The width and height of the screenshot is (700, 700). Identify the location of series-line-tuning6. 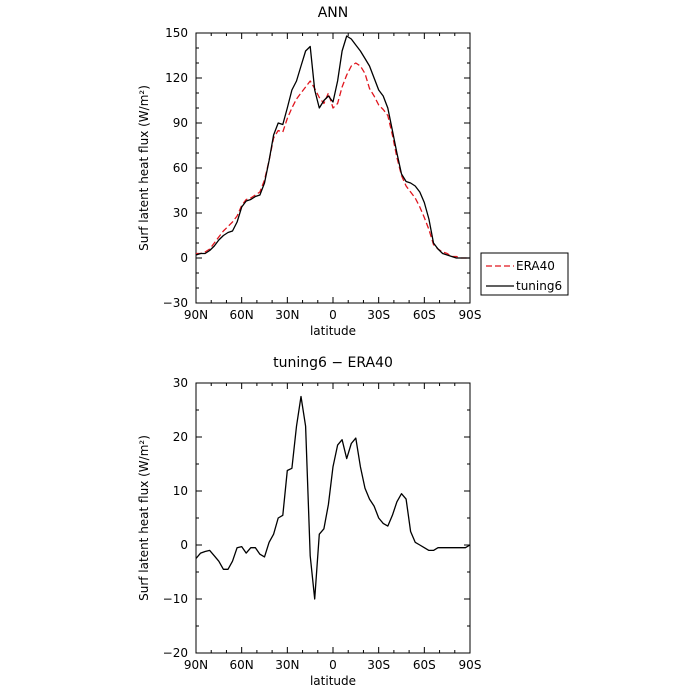
(332, 147).